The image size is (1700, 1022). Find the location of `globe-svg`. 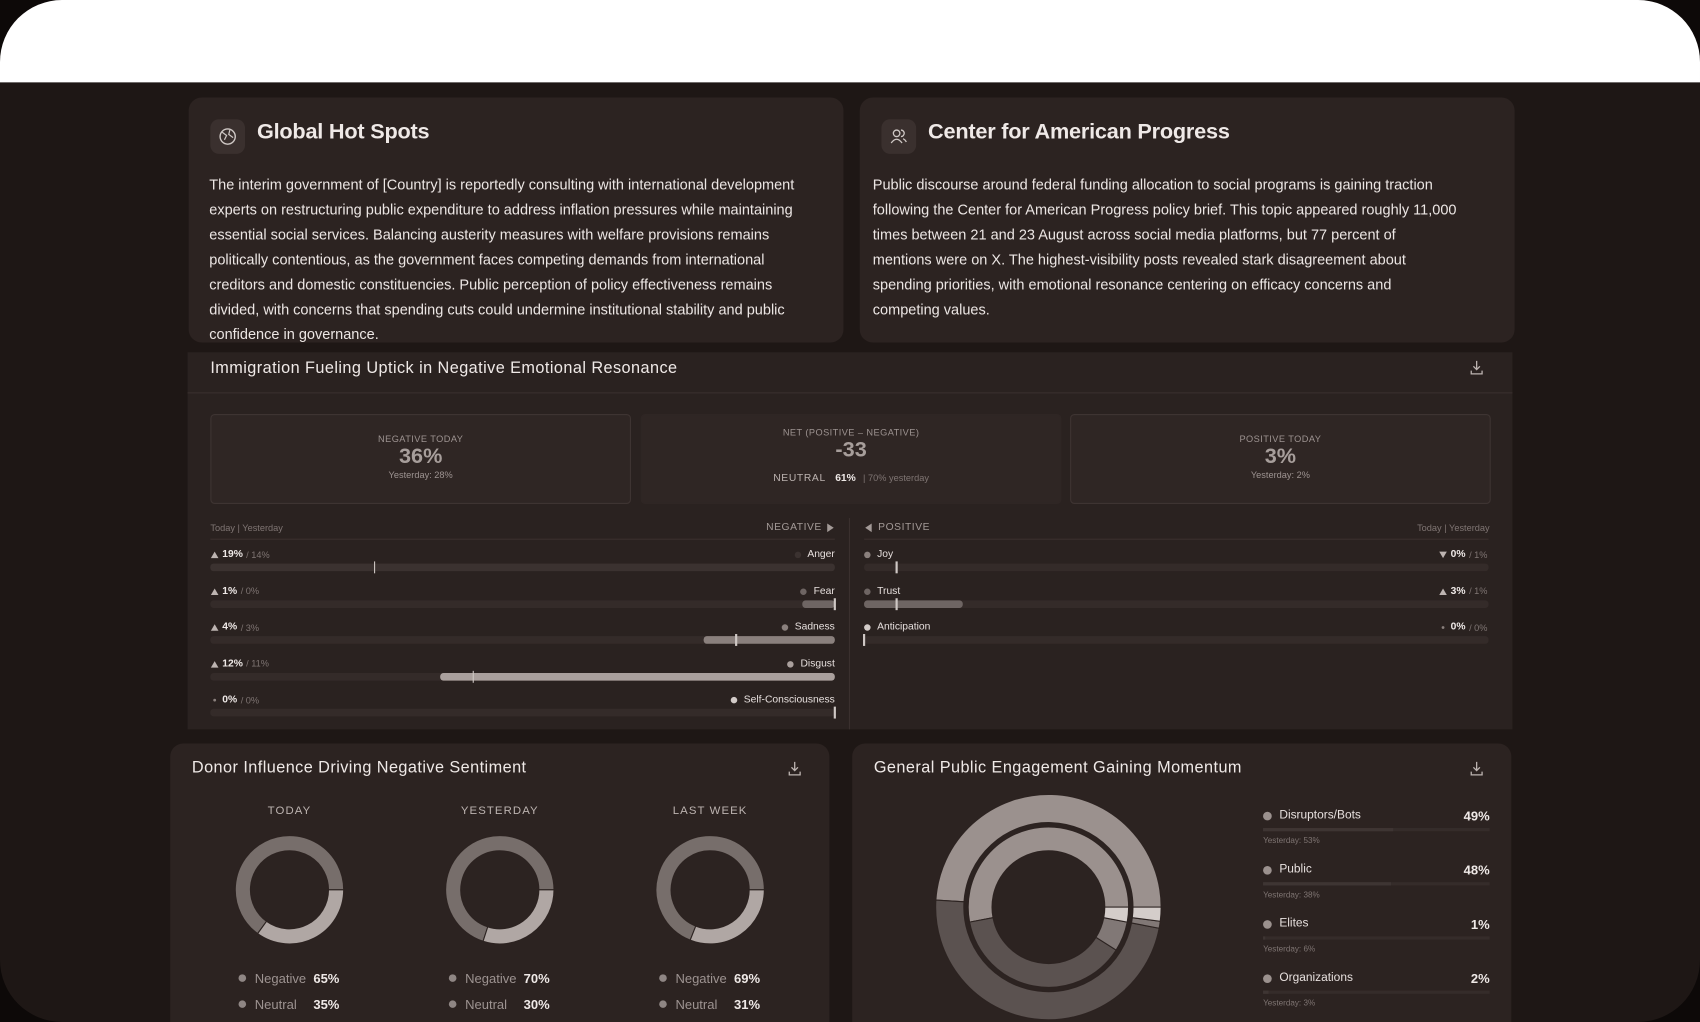

globe-svg is located at coordinates (227, 136).